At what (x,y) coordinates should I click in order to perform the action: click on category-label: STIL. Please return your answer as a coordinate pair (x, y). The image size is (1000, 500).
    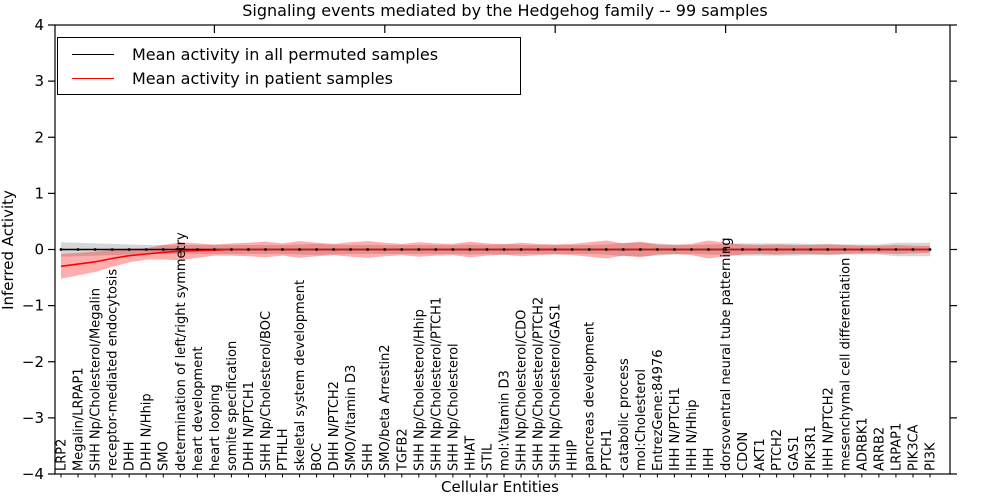
    Looking at the image, I should click on (487, 457).